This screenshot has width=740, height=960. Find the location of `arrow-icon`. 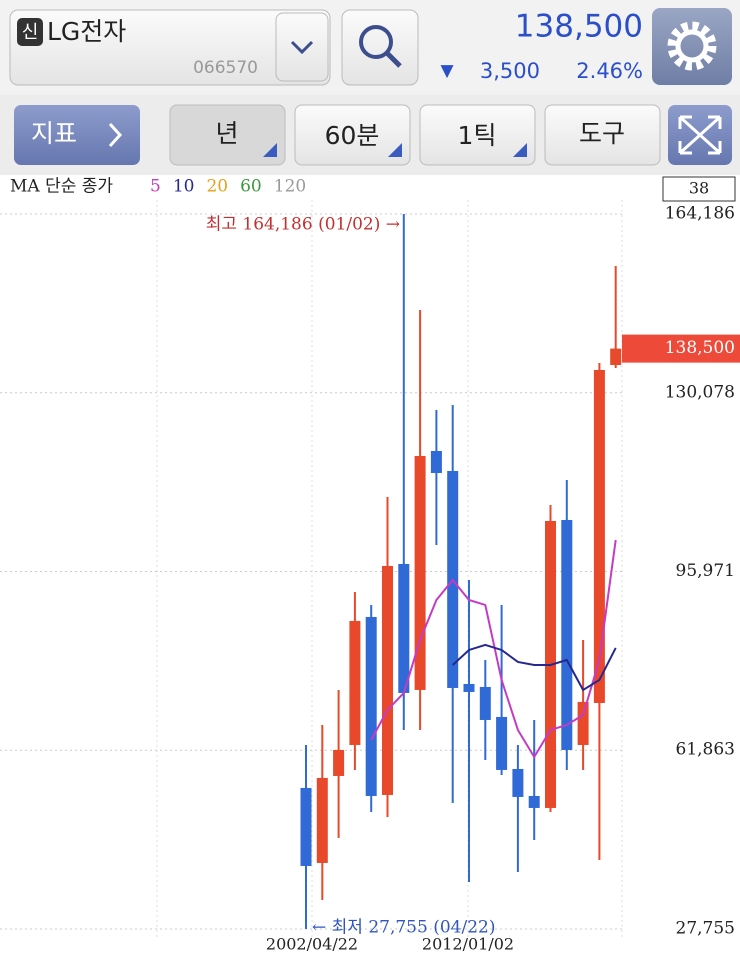

arrow-icon is located at coordinates (115, 135).